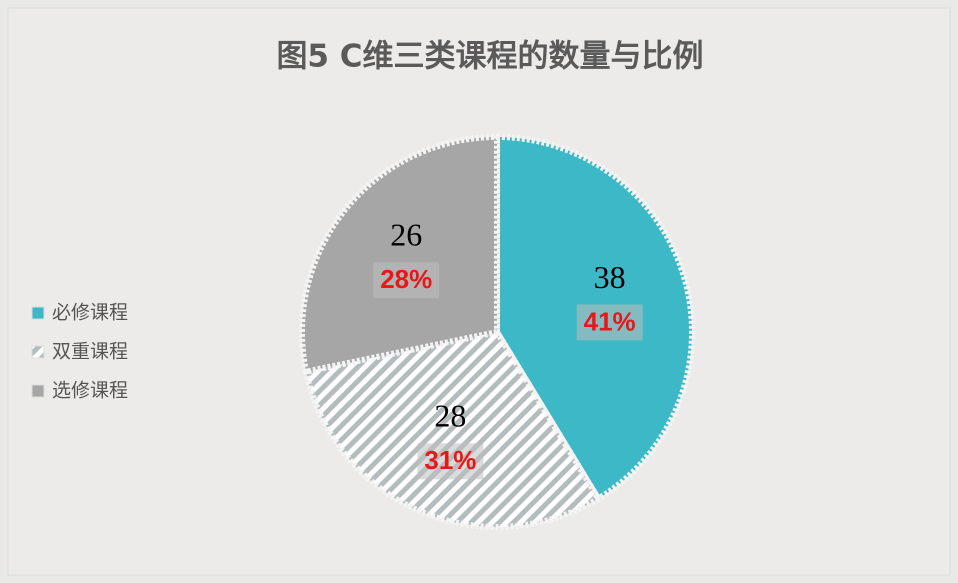  What do you see at coordinates (90, 352) in the screenshot?
I see `legend-label: 双重课程` at bounding box center [90, 352].